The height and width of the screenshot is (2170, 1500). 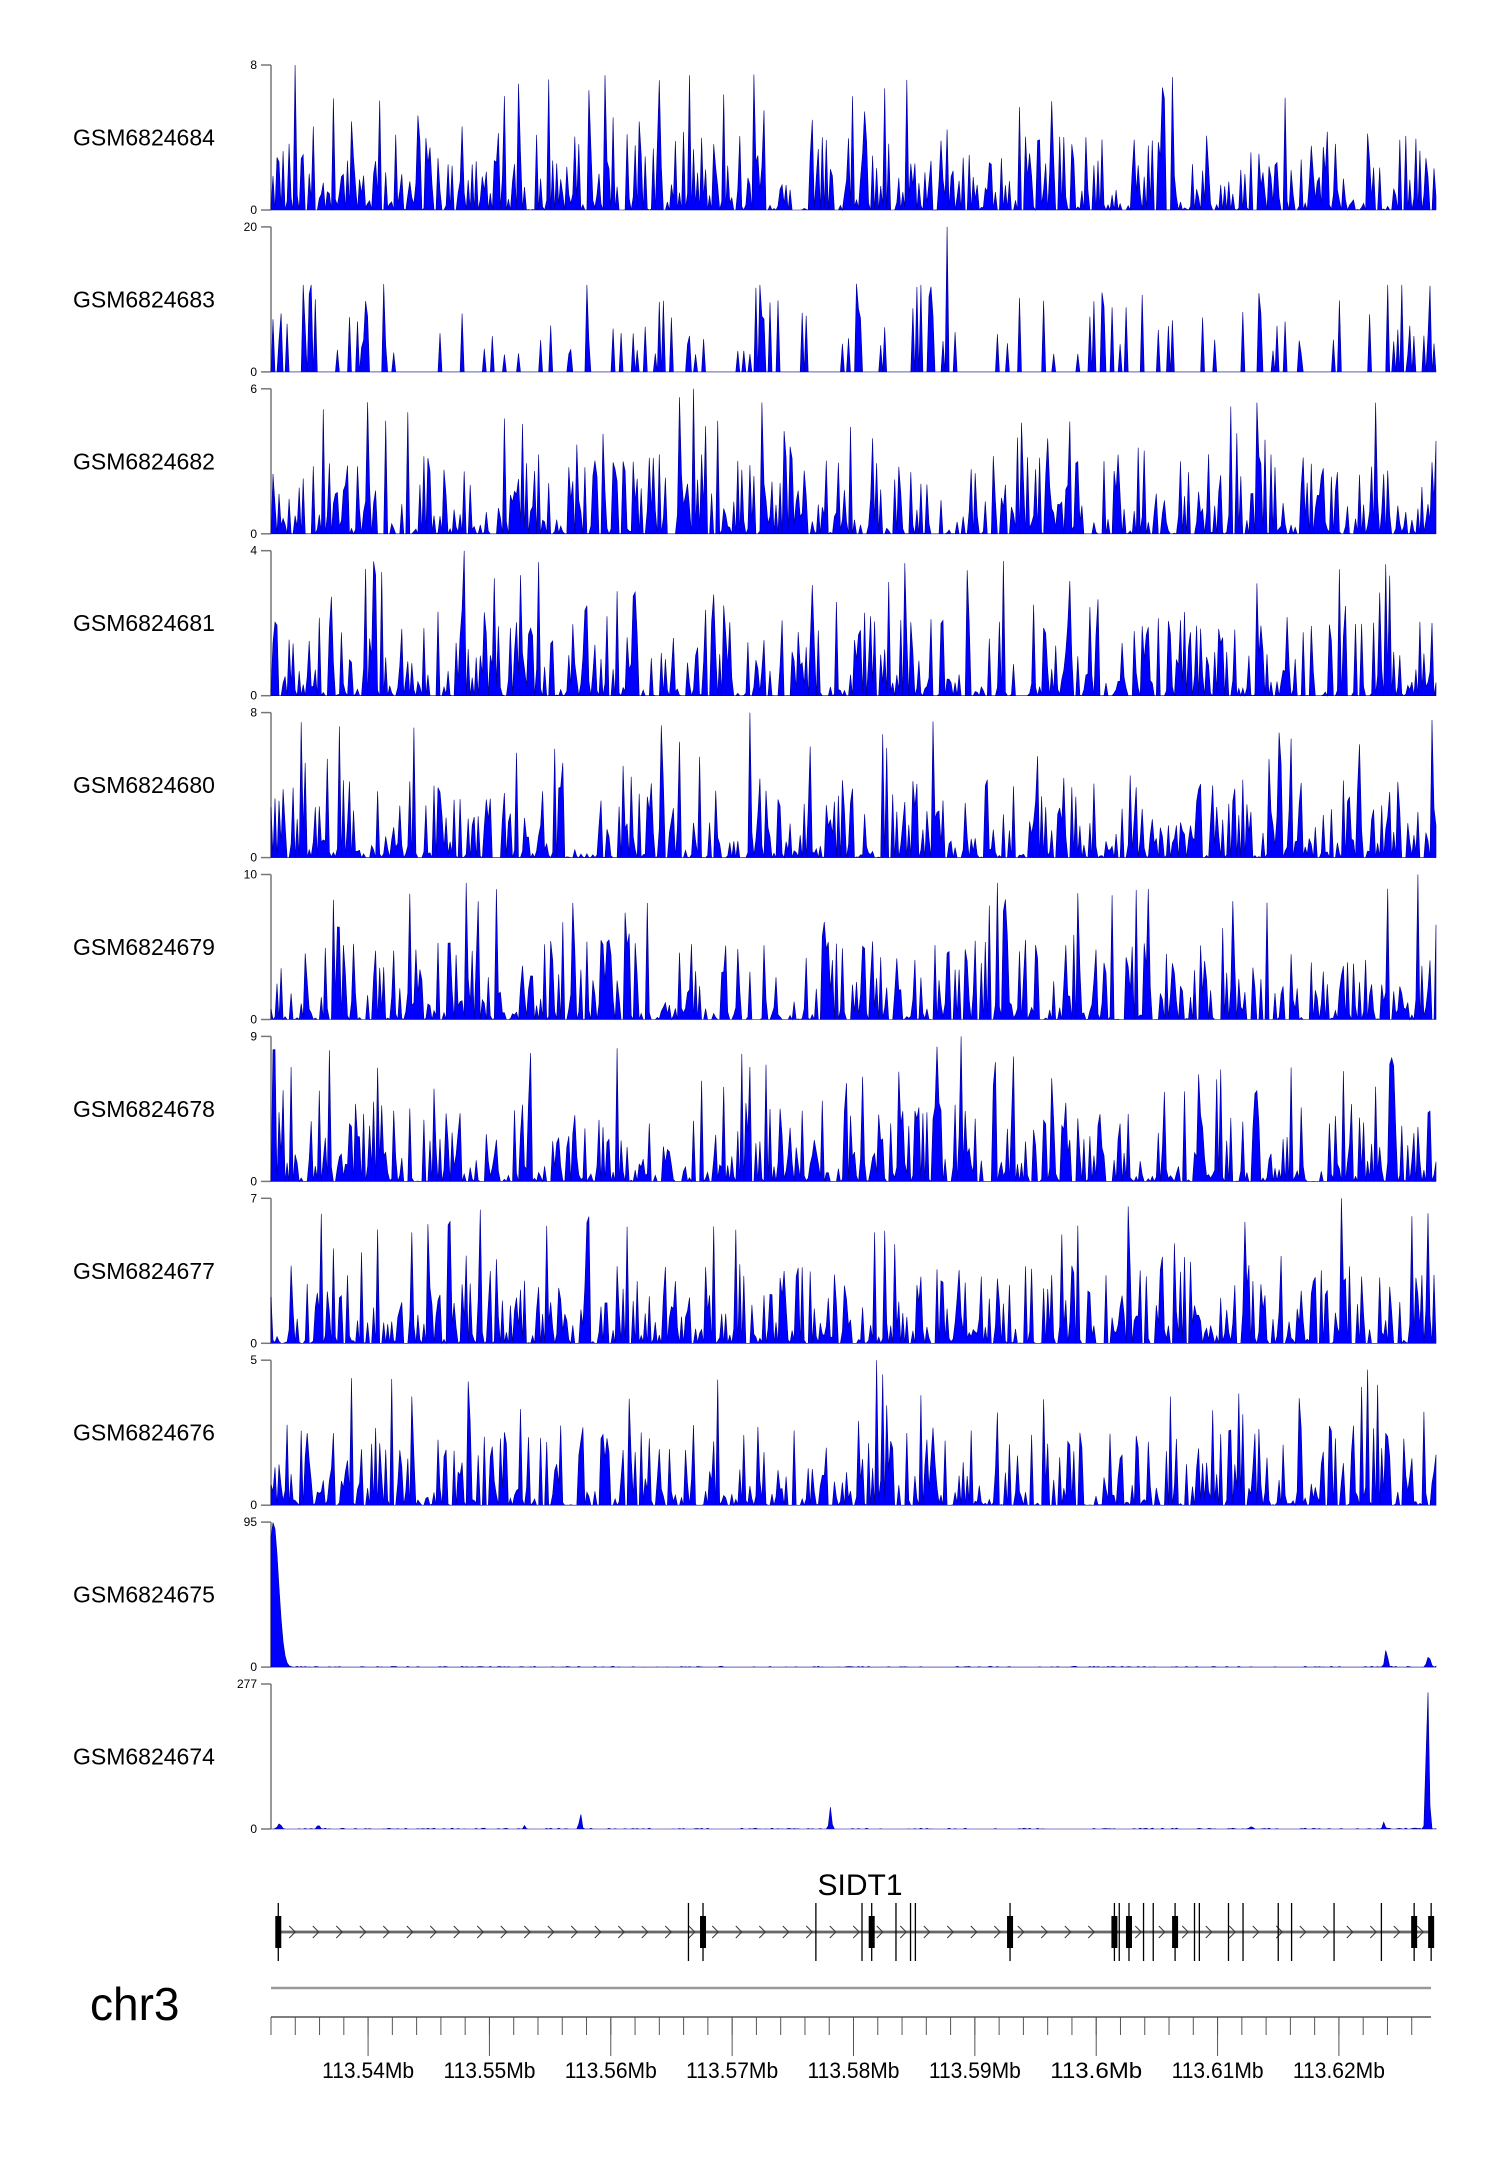 I want to click on track-gsm6824678: GSM6824678 9 0, so click(x=755, y=1108).